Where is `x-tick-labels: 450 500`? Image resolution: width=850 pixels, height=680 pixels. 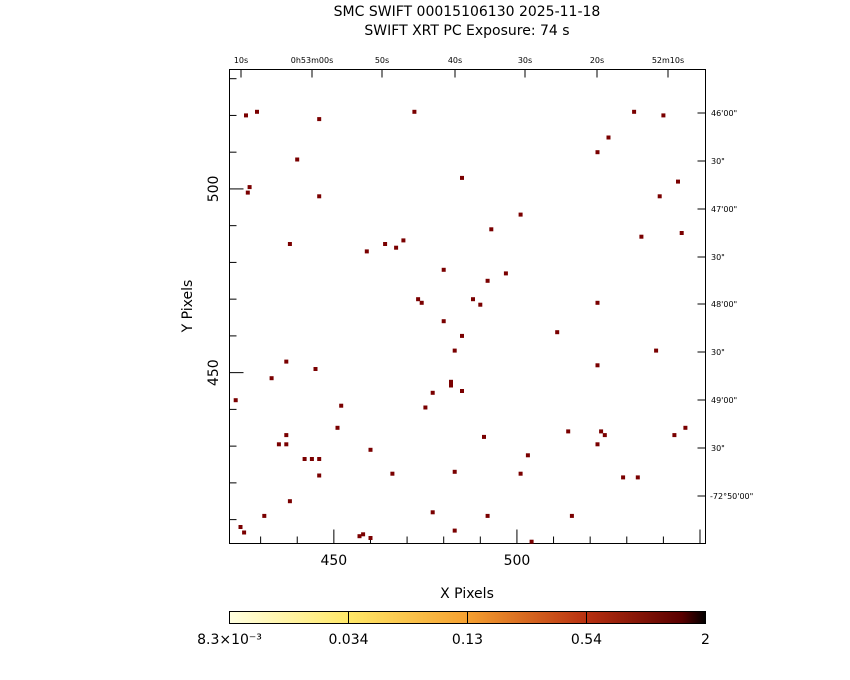
x-tick-labels: 450 500 is located at coordinates (425, 561).